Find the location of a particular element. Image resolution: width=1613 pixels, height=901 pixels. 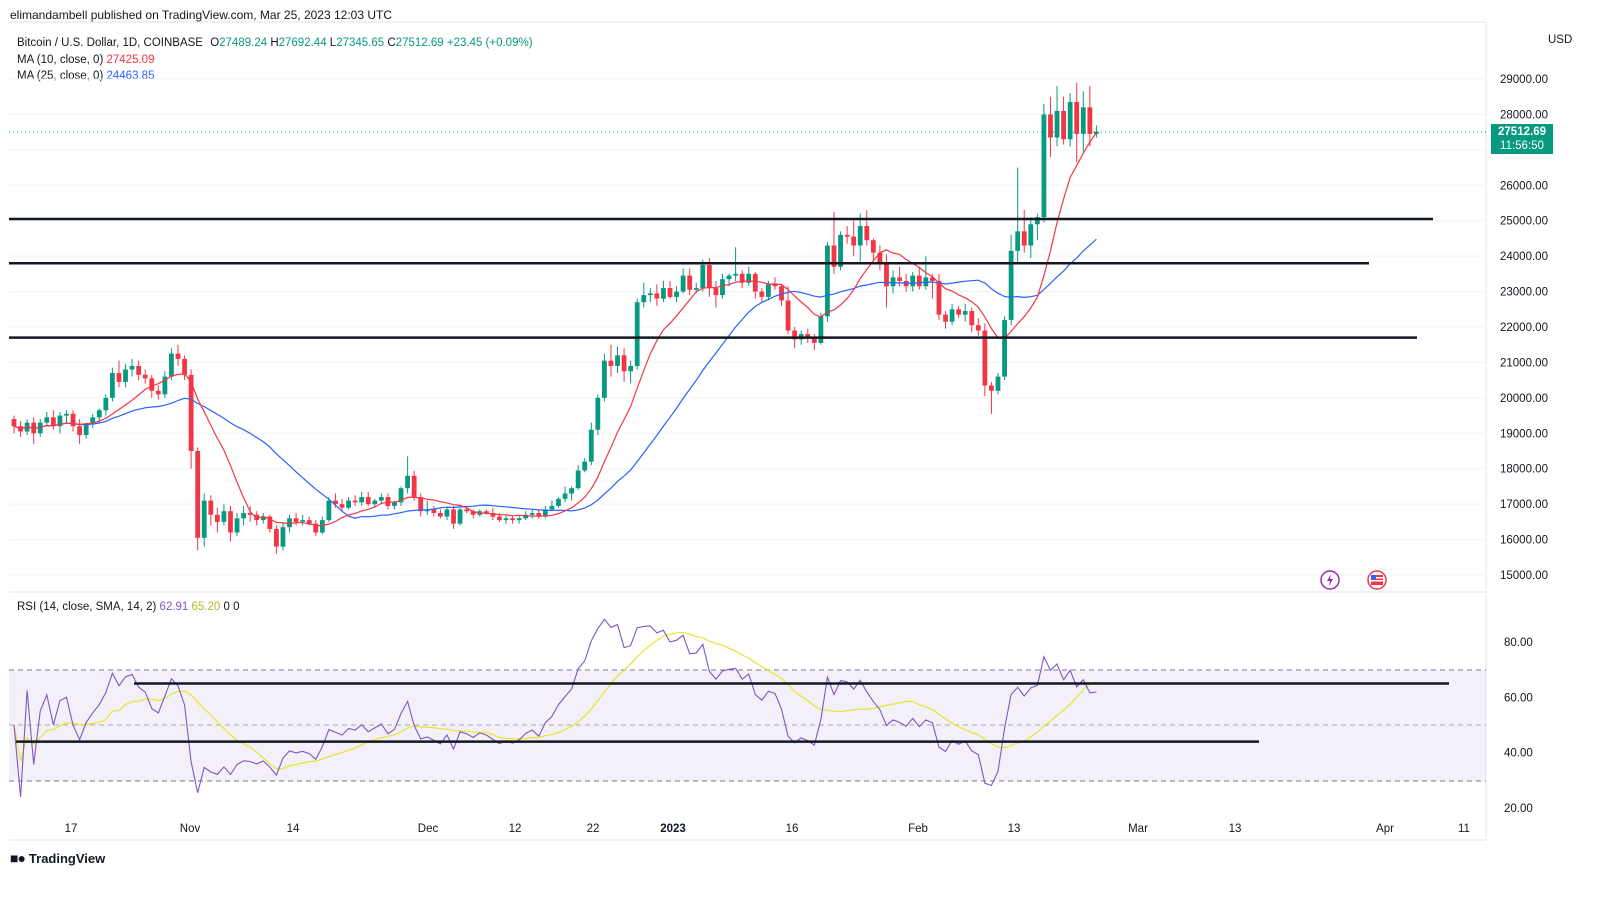

change-value: +23.45 (+0.09%) is located at coordinates (489, 43).